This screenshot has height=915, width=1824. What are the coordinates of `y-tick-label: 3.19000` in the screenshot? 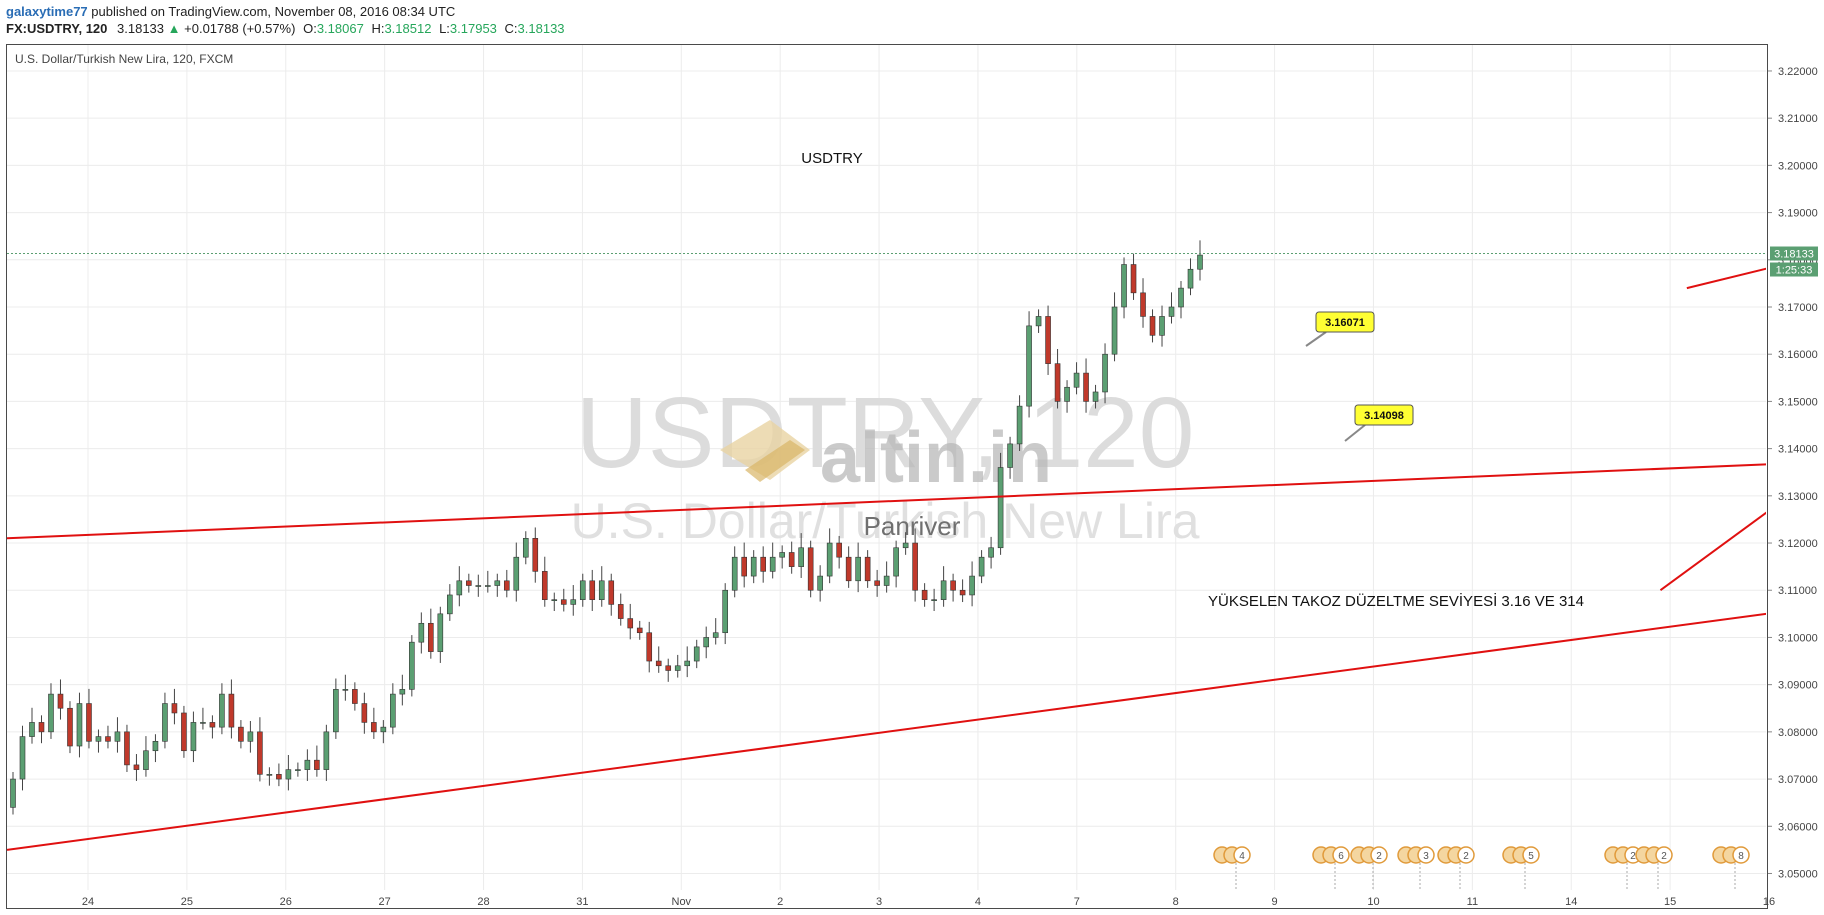 It's located at (1798, 214).